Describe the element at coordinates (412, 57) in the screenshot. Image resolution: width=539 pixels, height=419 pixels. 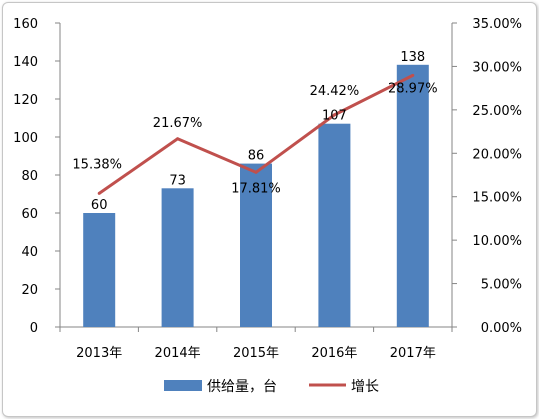
I see `bar-value-label: 138` at that location.